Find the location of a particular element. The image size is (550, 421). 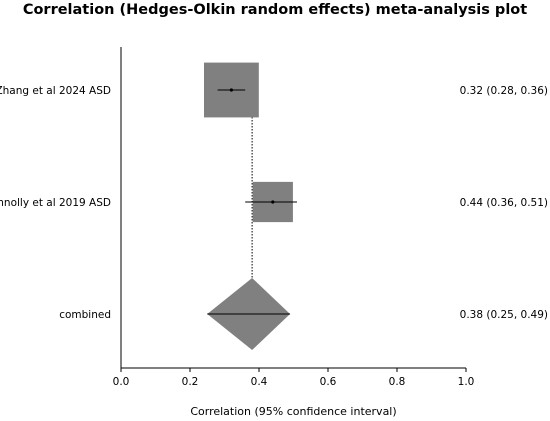

x-axis-label: Correlation (95% confidence interval) is located at coordinates (293, 411).